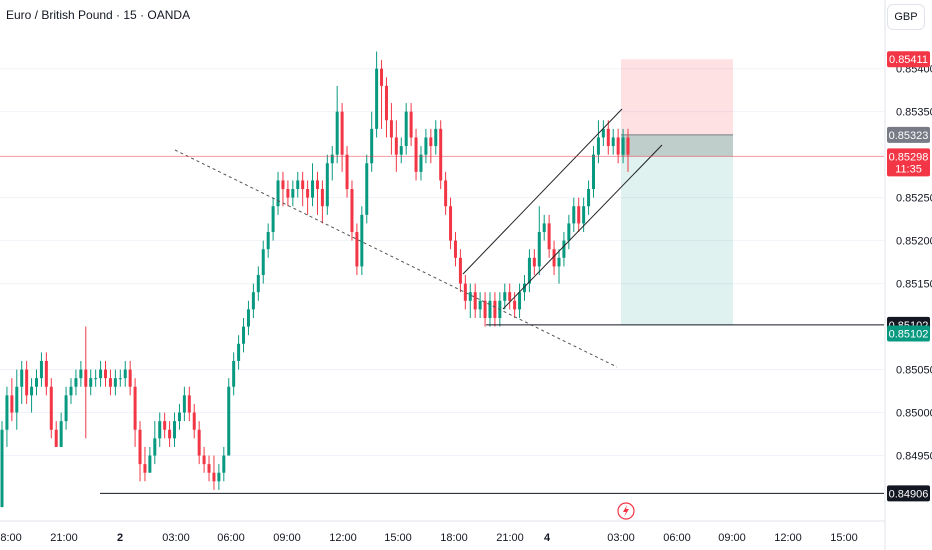 This screenshot has width=932, height=550. What do you see at coordinates (914, 113) in the screenshot?
I see `y-tick-label: 0.85350` at bounding box center [914, 113].